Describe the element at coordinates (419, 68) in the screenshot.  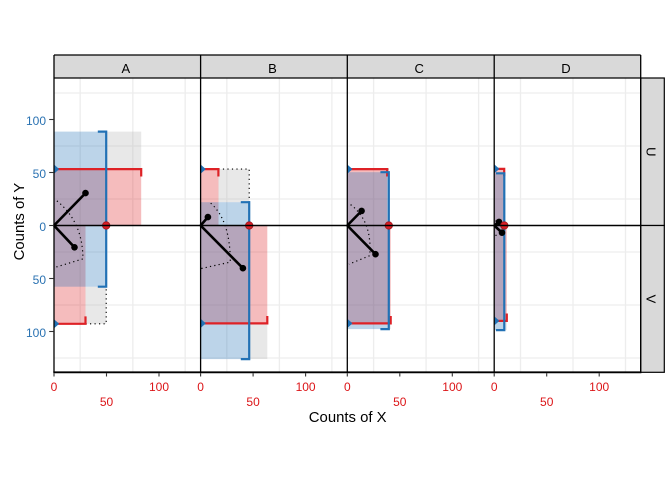
I see `svg-text: C` at that location.